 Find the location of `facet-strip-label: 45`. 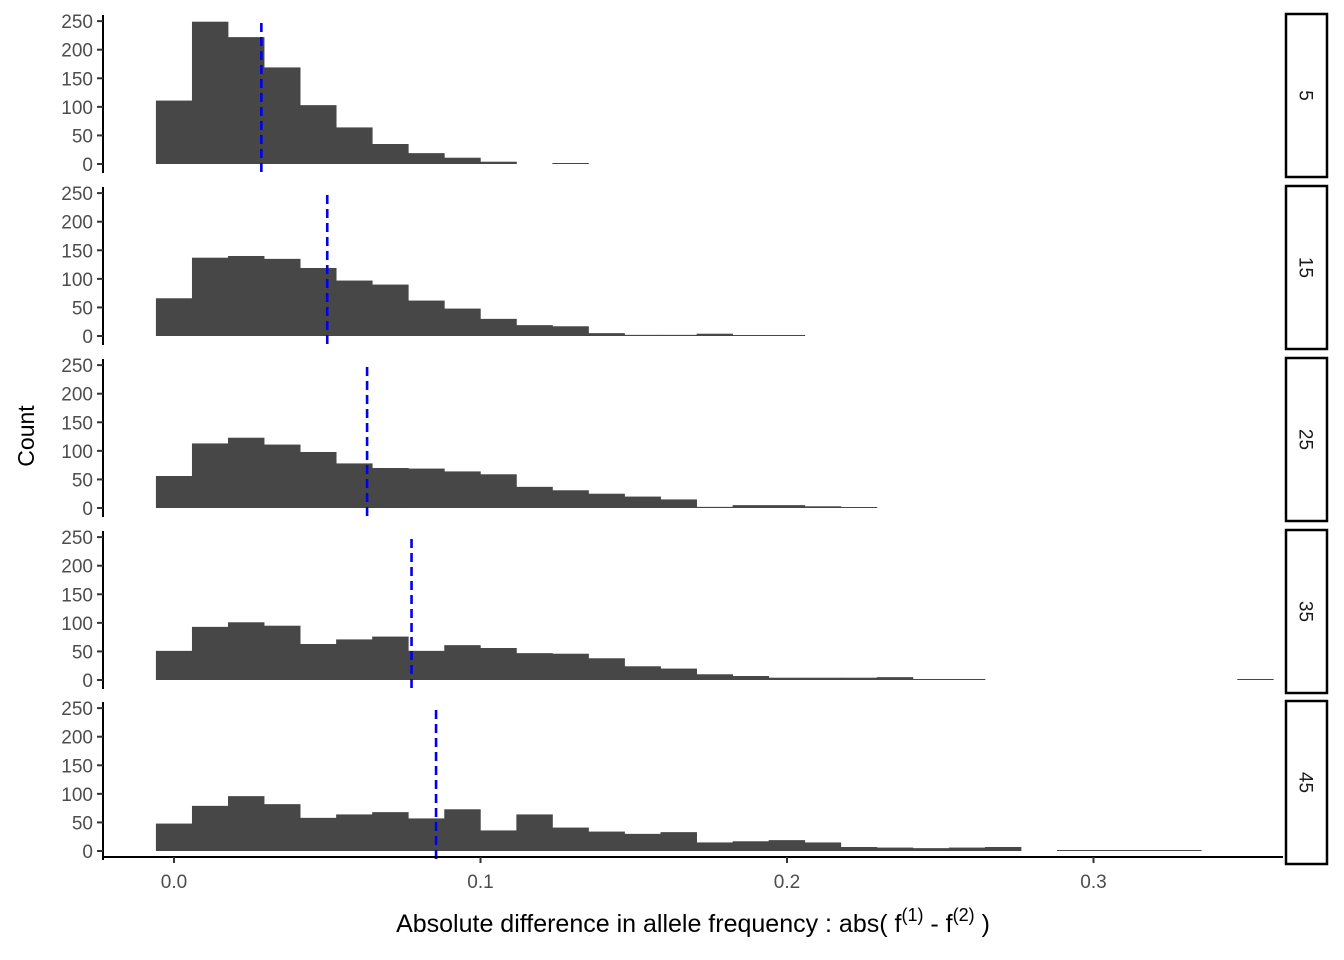

facet-strip-label: 45 is located at coordinates (1305, 782).